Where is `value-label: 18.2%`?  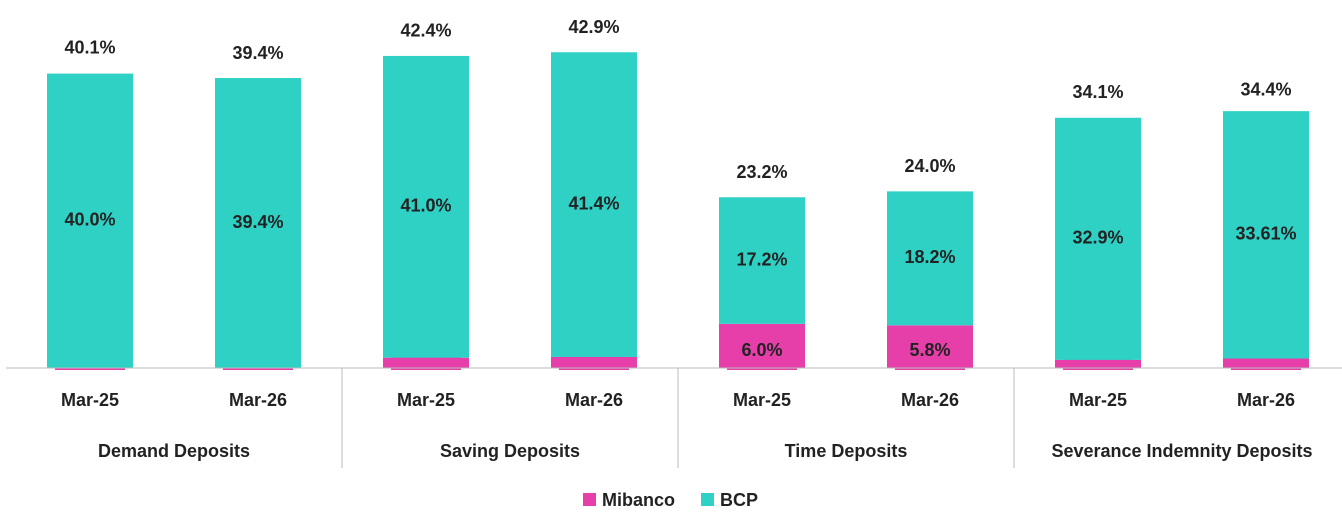
value-label: 18.2% is located at coordinates (929, 257).